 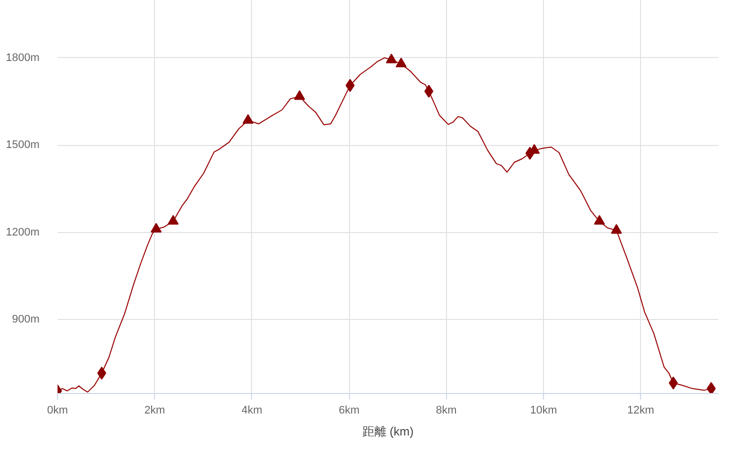 I want to click on y-tick-label: 1800m, so click(x=23, y=58).